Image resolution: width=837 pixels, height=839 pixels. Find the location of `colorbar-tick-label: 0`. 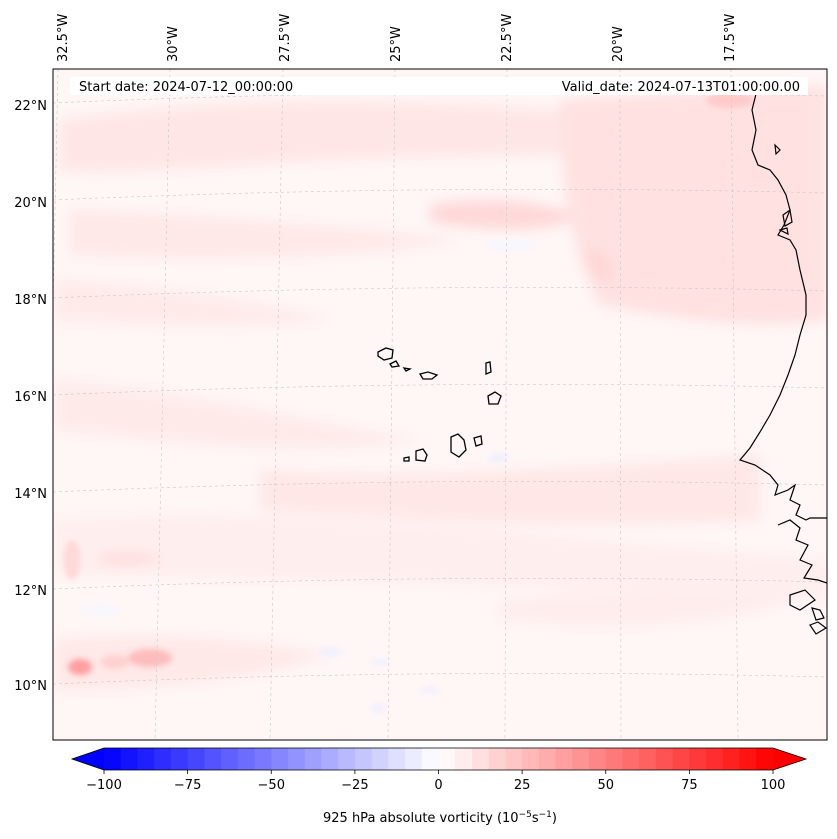

colorbar-tick-label: 0 is located at coordinates (438, 785).